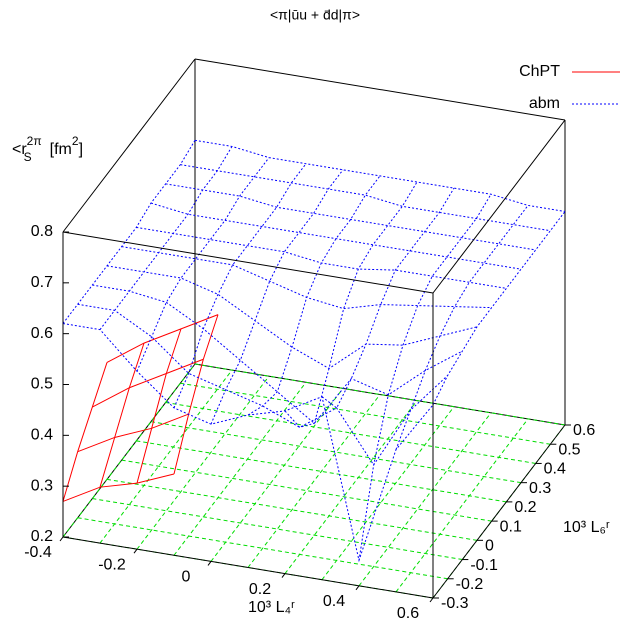 The height and width of the screenshot is (629, 629). What do you see at coordinates (42, 333) in the screenshot?
I see `z-tick-label: 0.6` at bounding box center [42, 333].